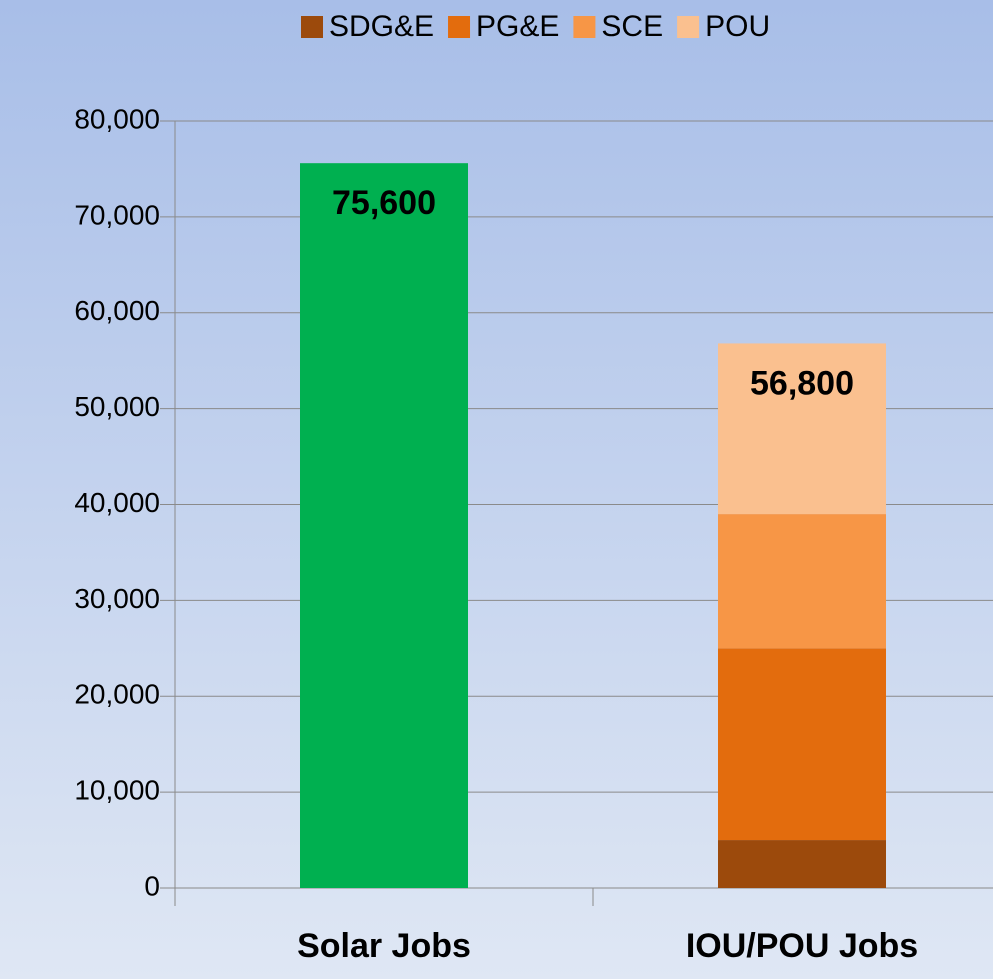 The height and width of the screenshot is (979, 993). I want to click on legend-label: POU, so click(737, 26).